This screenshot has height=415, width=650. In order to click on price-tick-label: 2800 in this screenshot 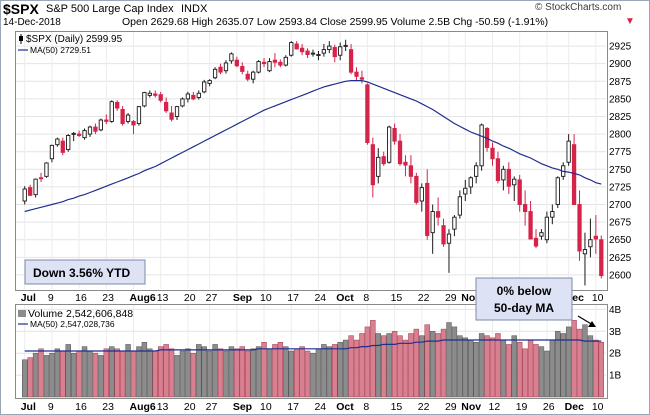, I will do `click(620, 135)`.